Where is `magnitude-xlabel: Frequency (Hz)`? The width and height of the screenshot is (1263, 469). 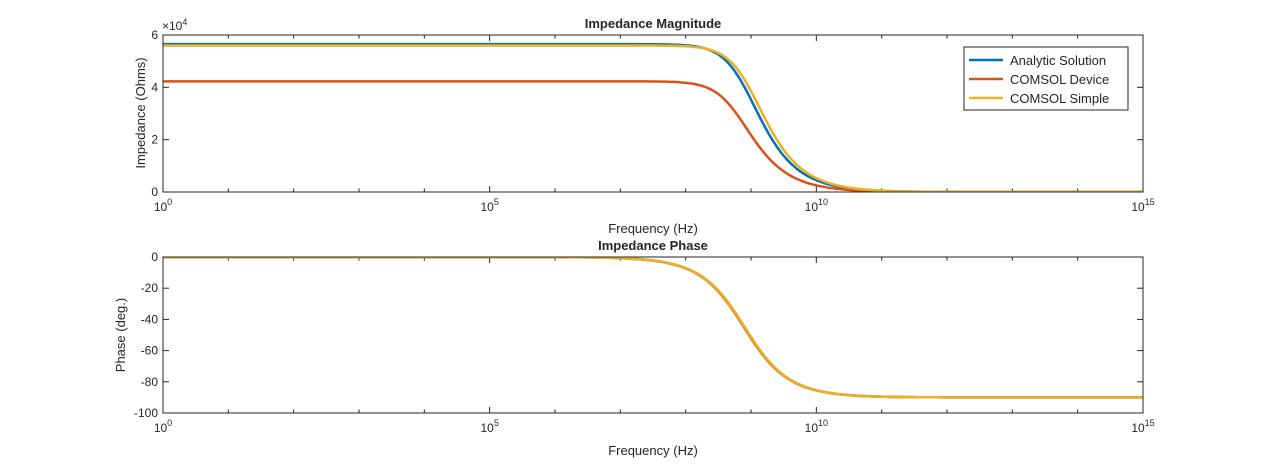 magnitude-xlabel: Frequency (Hz) is located at coordinates (653, 228).